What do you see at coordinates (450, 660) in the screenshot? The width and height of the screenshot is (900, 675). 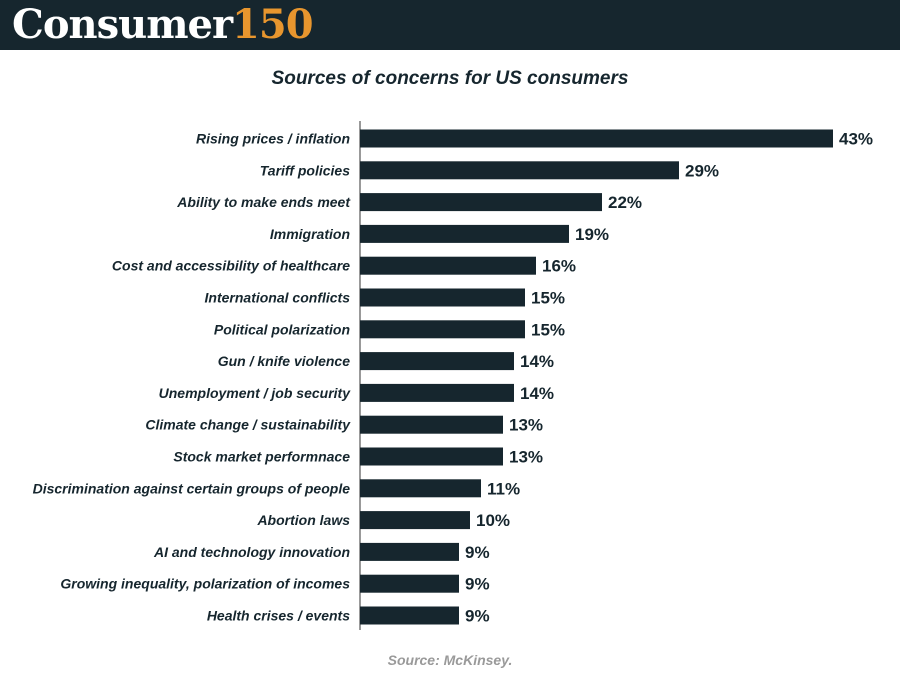 I see `source-note: Source: McKinsey.` at bounding box center [450, 660].